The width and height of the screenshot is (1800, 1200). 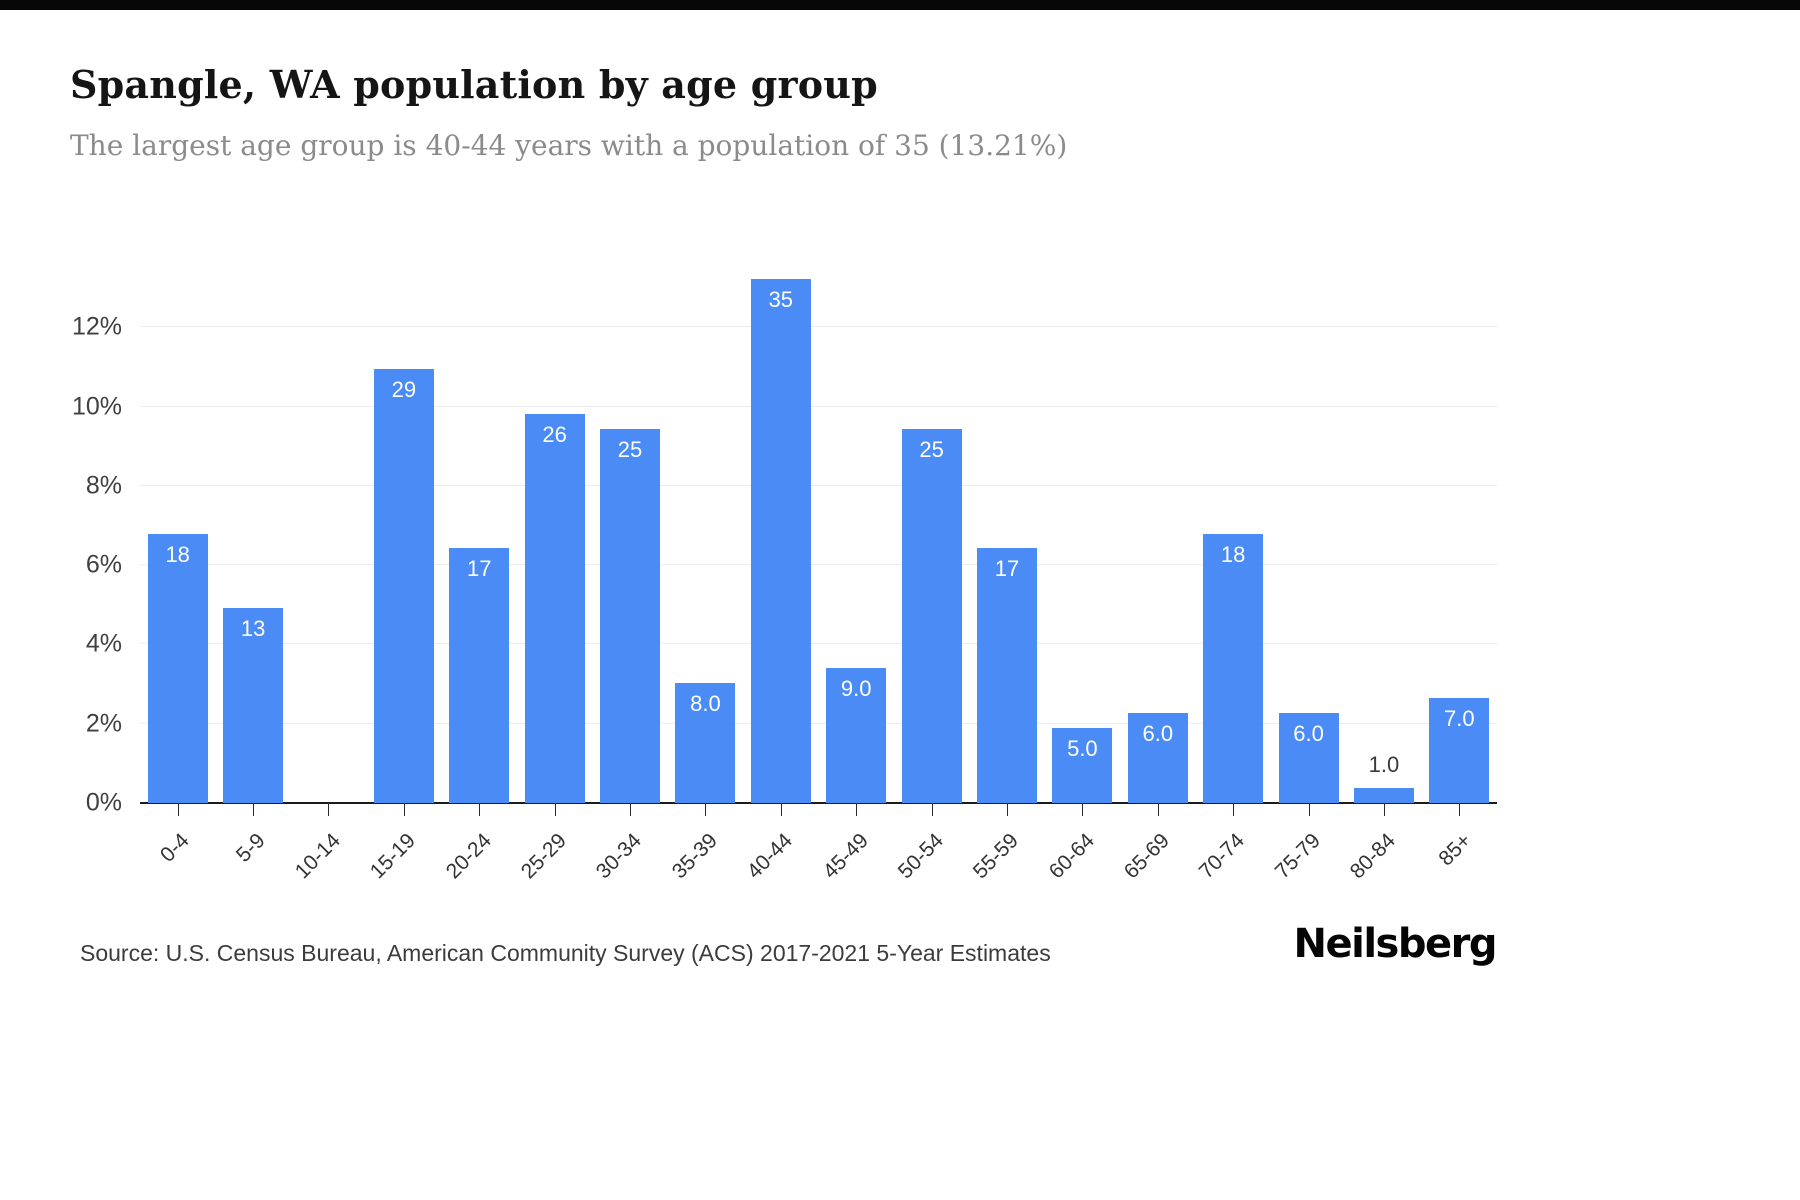 What do you see at coordinates (1373, 856) in the screenshot?
I see `x-axis-category-label: 80-84` at bounding box center [1373, 856].